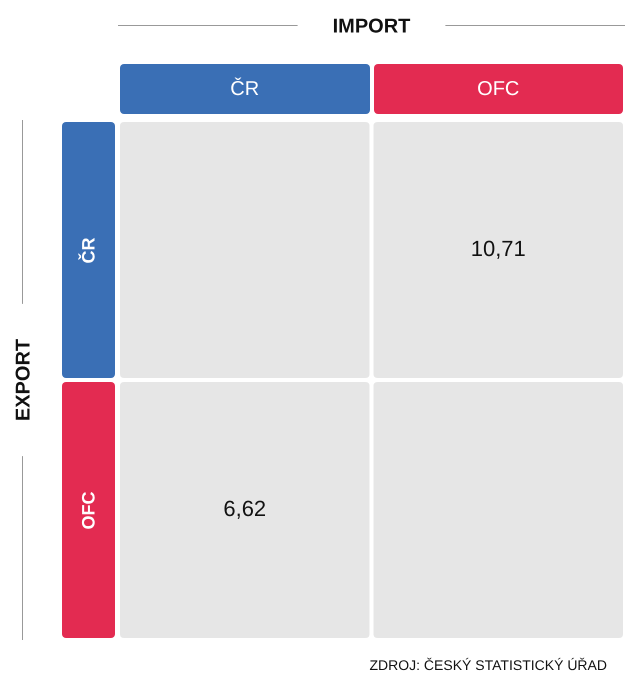 The height and width of the screenshot is (675, 625). I want to click on data-label: 6,62, so click(244, 509).